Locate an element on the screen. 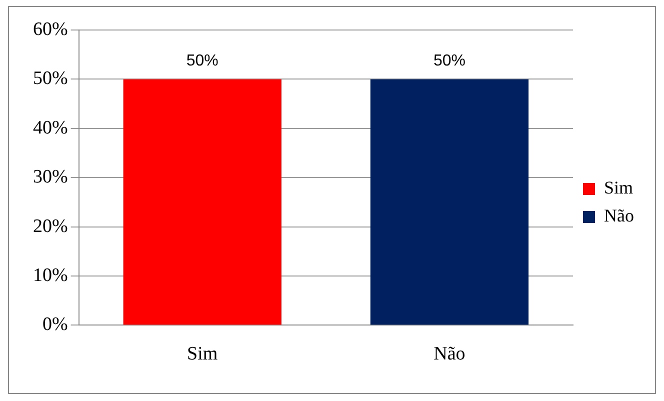 The width and height of the screenshot is (664, 401). y-tick-label: 20% is located at coordinates (50, 226).